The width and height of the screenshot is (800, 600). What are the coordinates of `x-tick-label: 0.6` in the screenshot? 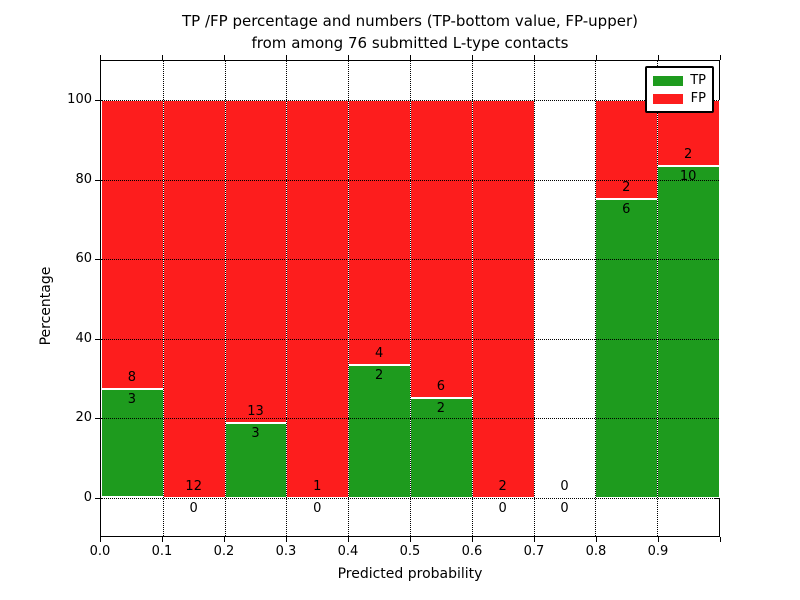 It's located at (472, 551).